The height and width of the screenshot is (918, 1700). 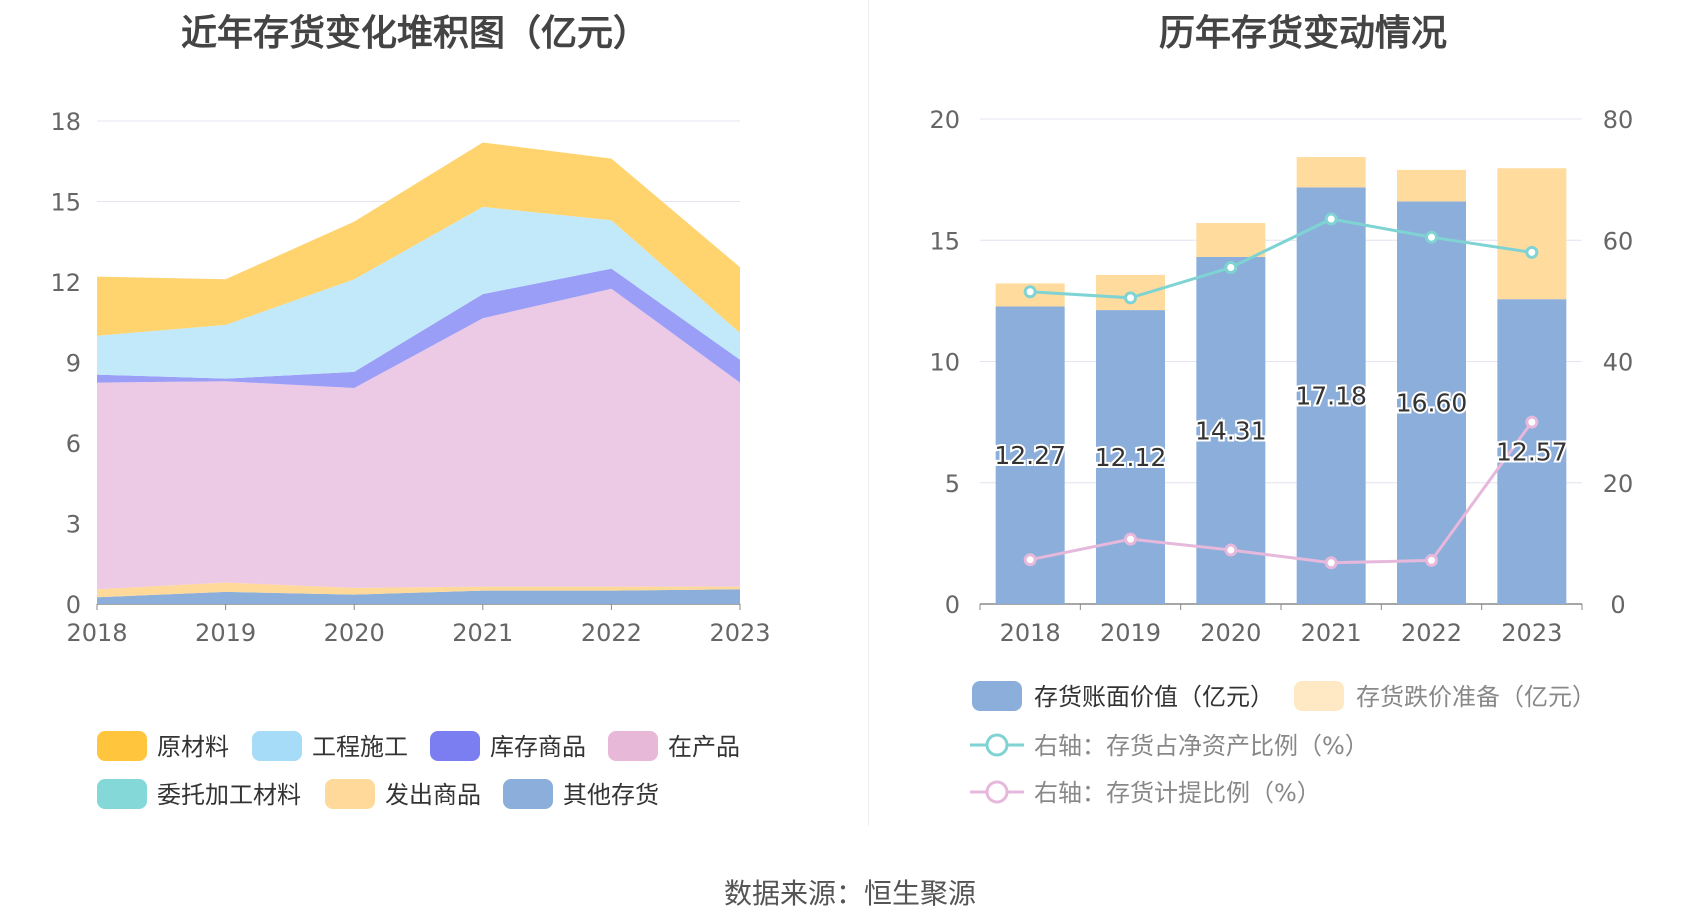 What do you see at coordinates (73, 444) in the screenshot?
I see `y-tick-label: 6` at bounding box center [73, 444].